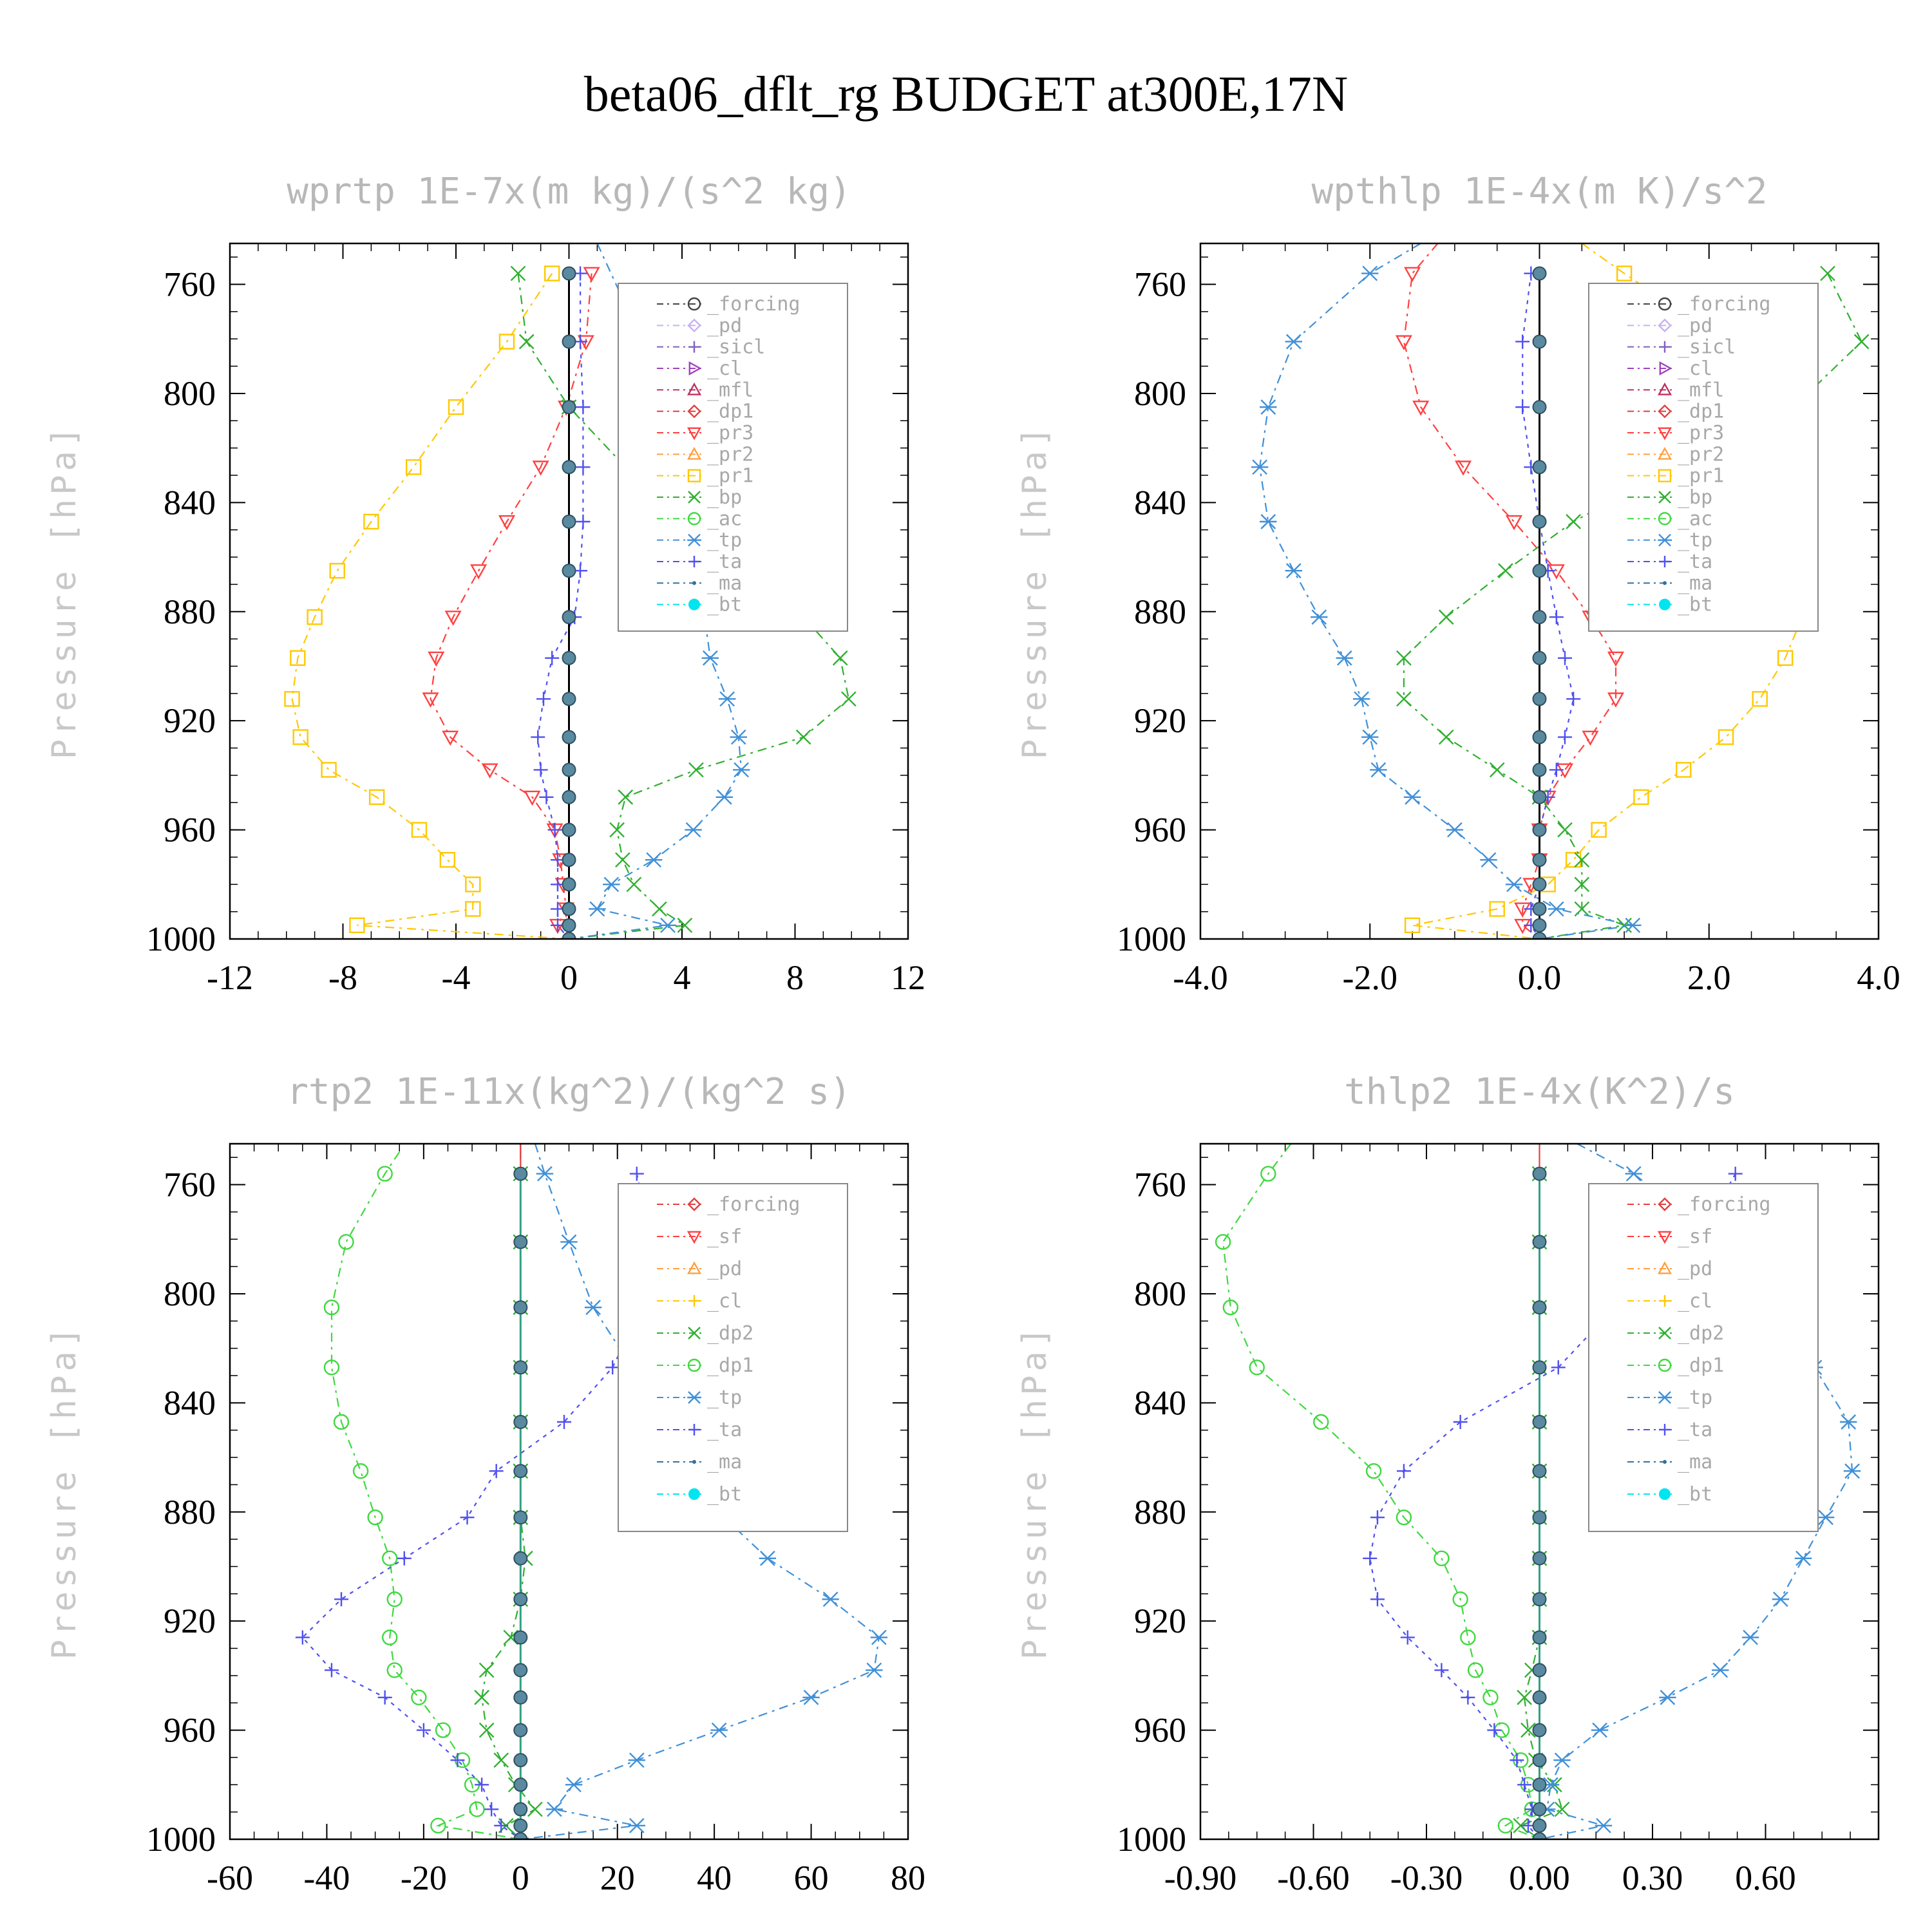  I want to click on legend-label: _tp, so click(724, 1398).